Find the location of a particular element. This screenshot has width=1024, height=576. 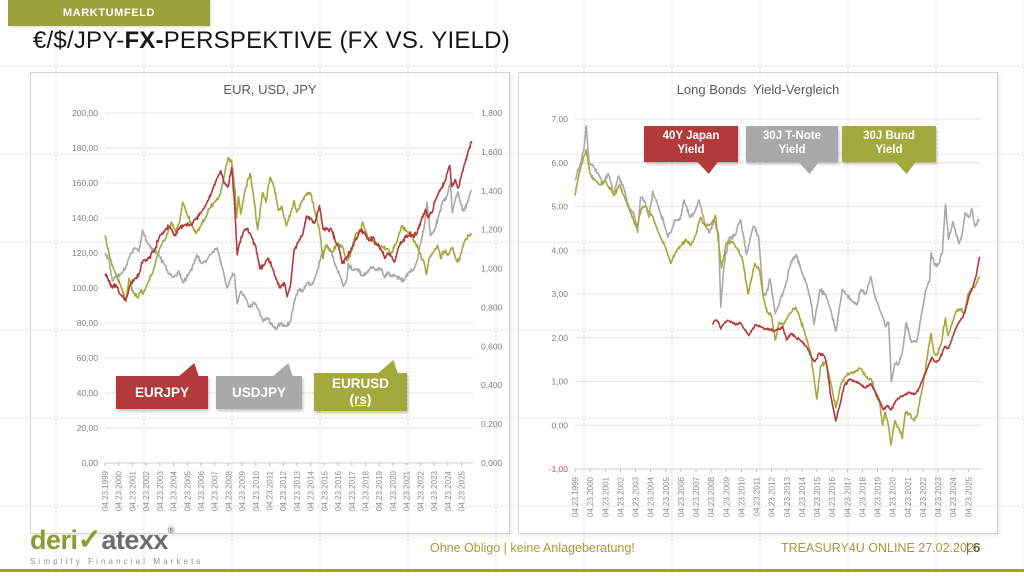

series-line-eurjpy is located at coordinates (288, 221).